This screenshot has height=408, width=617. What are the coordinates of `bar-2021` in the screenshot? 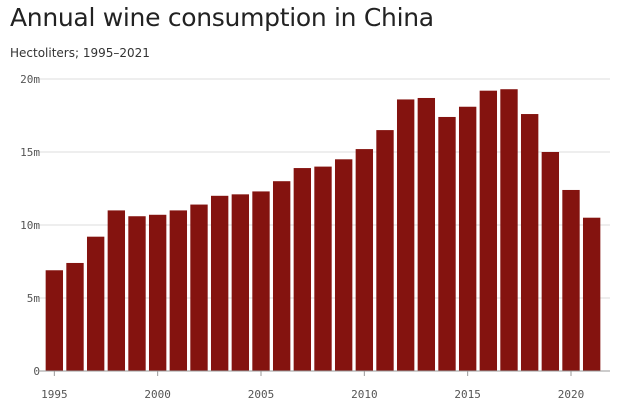 It's located at (591, 294).